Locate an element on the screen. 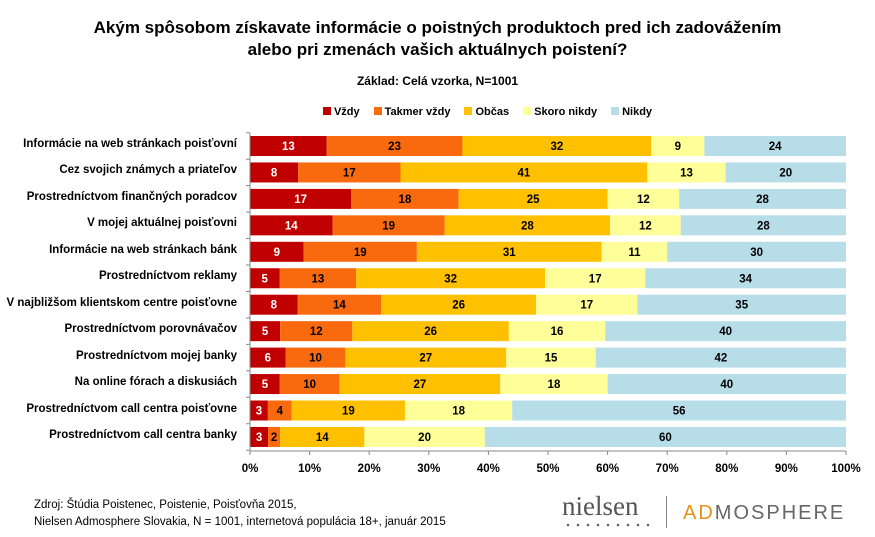 The image size is (875, 537). category-label: Informácie na web stránkach bánk is located at coordinates (143, 249).